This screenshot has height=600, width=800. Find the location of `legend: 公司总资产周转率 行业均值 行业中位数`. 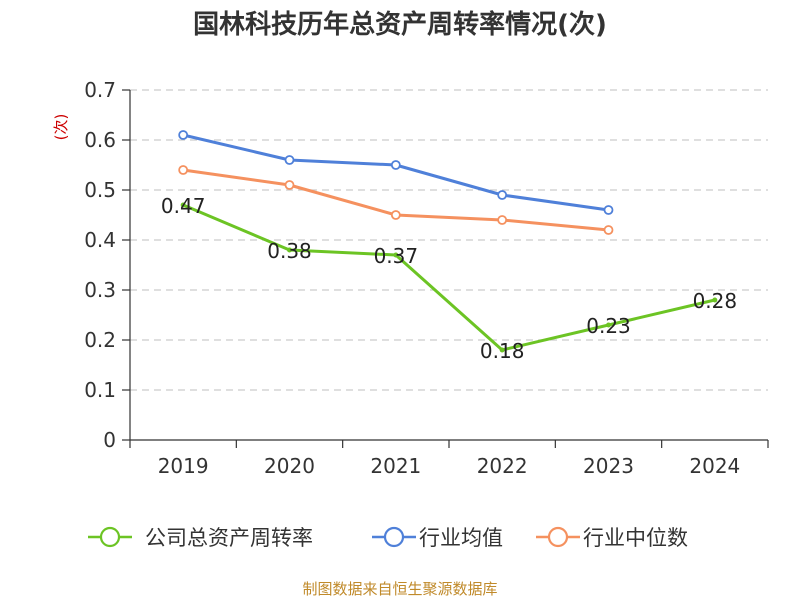

legend: 公司总资产周转率 行业均值 行业中位数 is located at coordinates (388, 538).